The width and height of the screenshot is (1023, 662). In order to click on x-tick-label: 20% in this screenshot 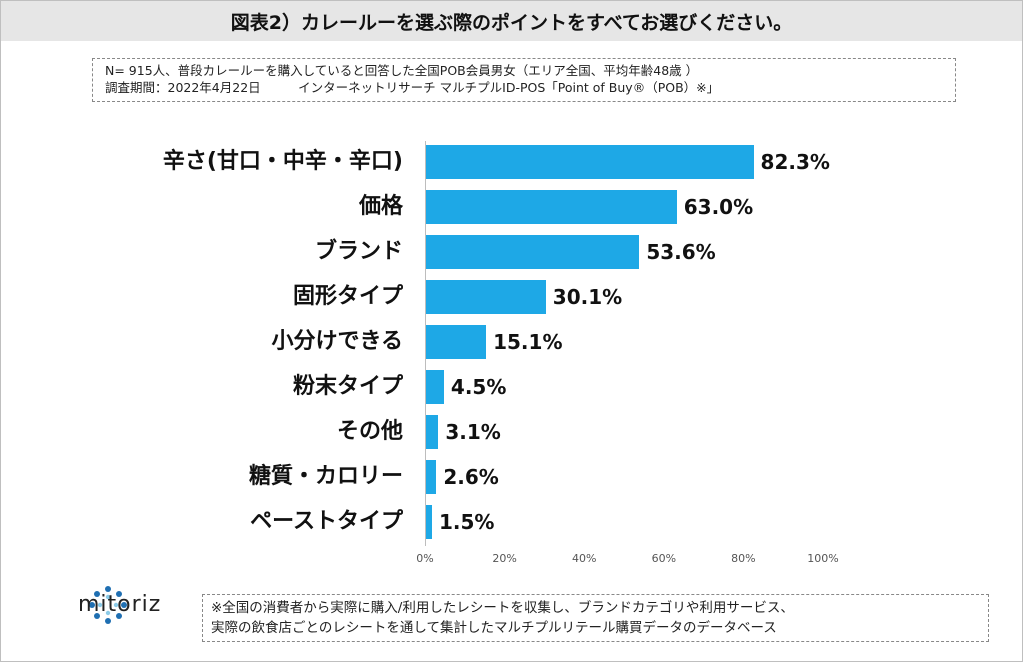, I will do `click(504, 558)`.